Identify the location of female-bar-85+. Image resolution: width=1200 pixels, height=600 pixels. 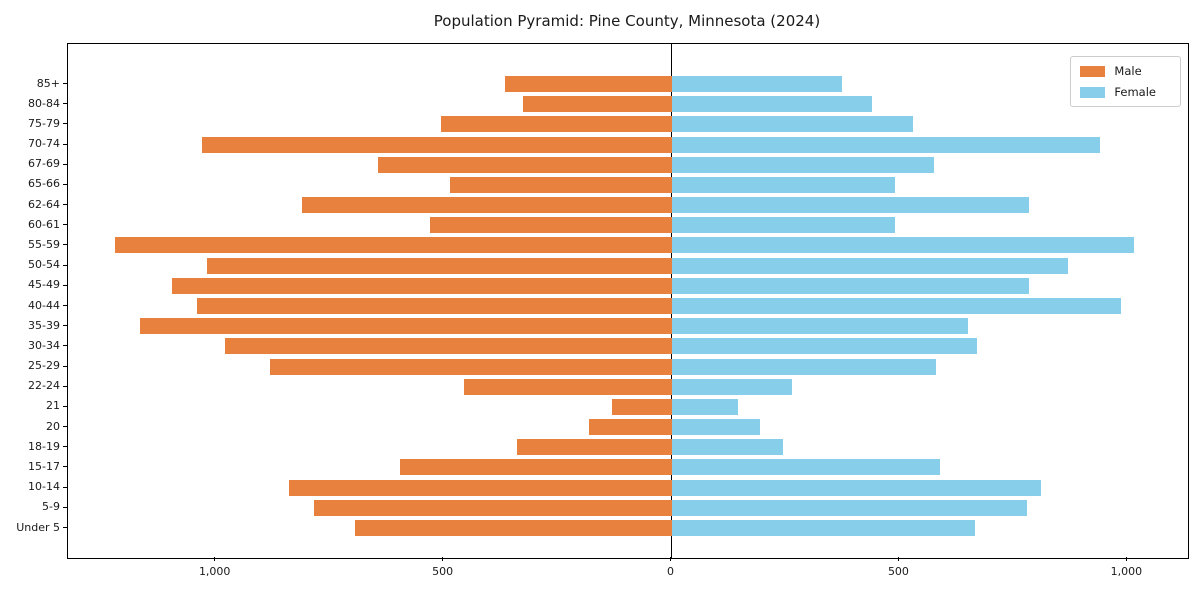
(757, 84).